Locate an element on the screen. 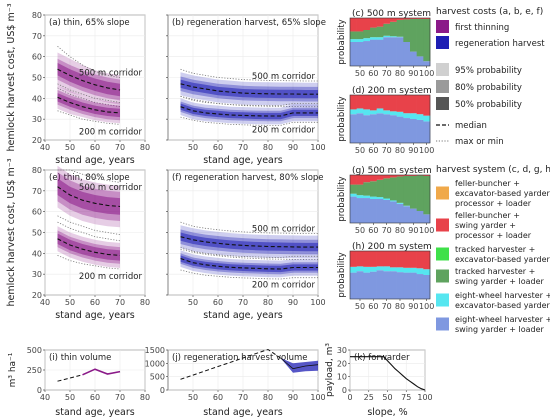 The height and width of the screenshot is (420, 550). legend-label: excavator-based yarder + is located at coordinates (502, 193).